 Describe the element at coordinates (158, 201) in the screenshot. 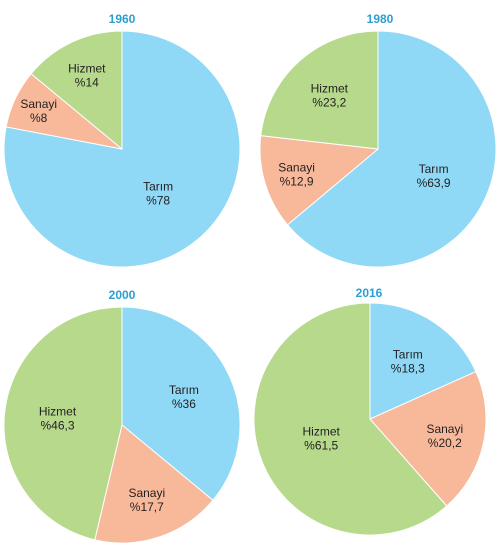

I see `slice-value-label-tarim: %78` at that location.